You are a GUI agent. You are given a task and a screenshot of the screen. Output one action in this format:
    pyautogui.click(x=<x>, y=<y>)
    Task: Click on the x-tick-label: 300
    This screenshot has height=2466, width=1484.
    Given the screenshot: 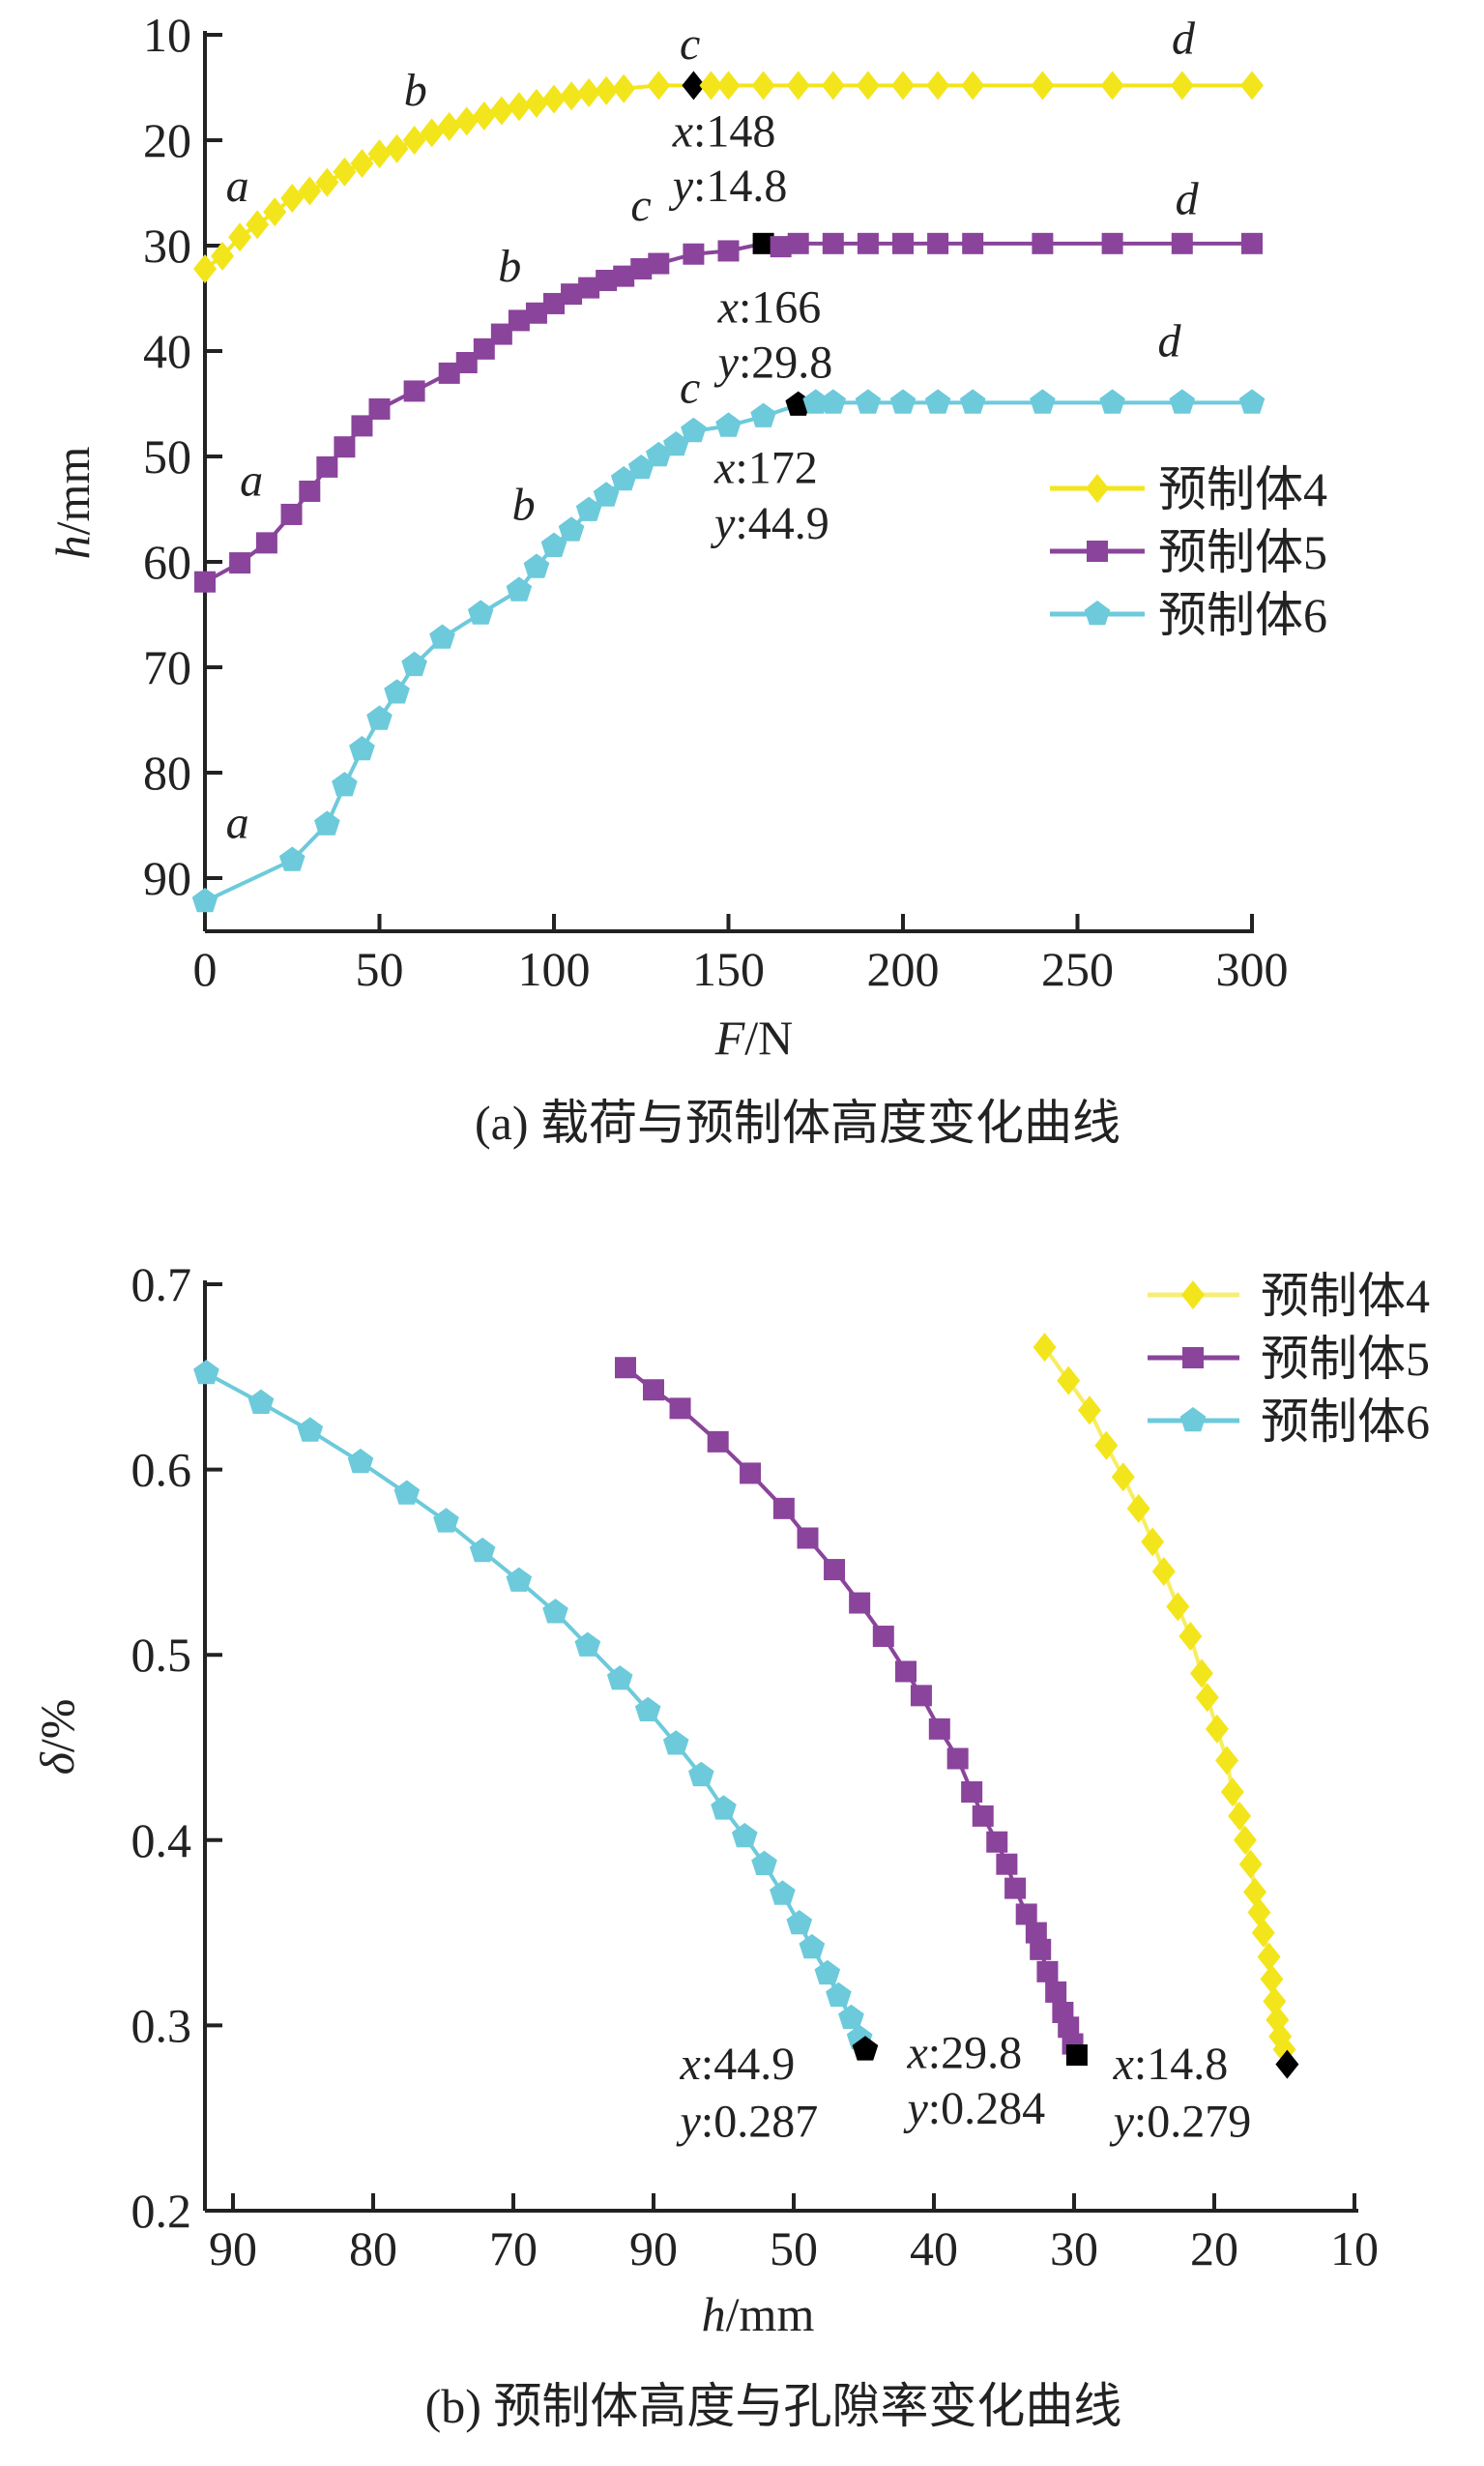 What is the action you would take?
    pyautogui.click(x=1253, y=969)
    